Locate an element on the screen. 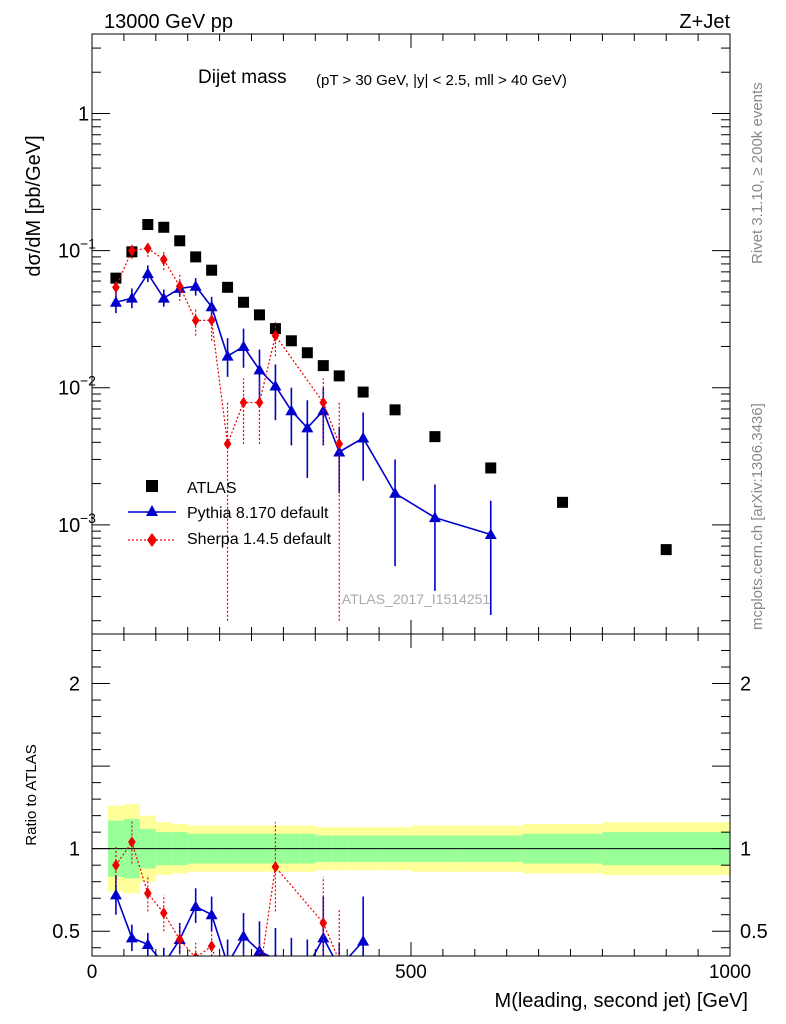 This screenshot has width=786, height=1024. legend-sherpa-label: Sherpa 1.4.5 default is located at coordinates (259, 539).